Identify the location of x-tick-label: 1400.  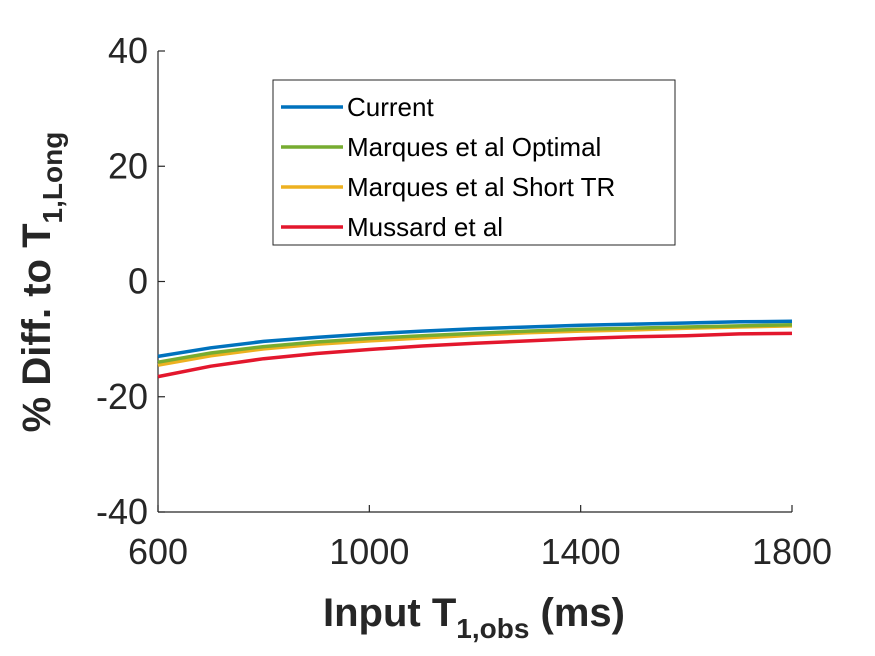
(581, 551).